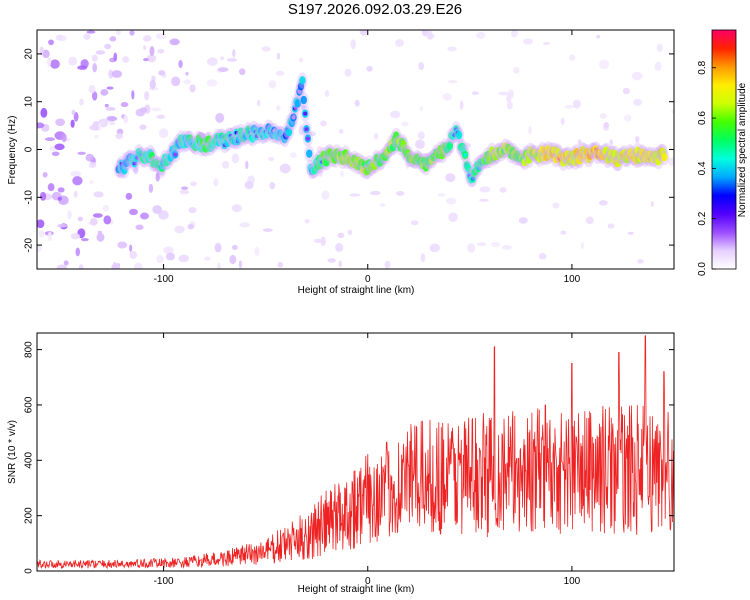 This screenshot has width=750, height=600. What do you see at coordinates (29, 404) in the screenshot?
I see `snr-ytick-label: 600` at bounding box center [29, 404].